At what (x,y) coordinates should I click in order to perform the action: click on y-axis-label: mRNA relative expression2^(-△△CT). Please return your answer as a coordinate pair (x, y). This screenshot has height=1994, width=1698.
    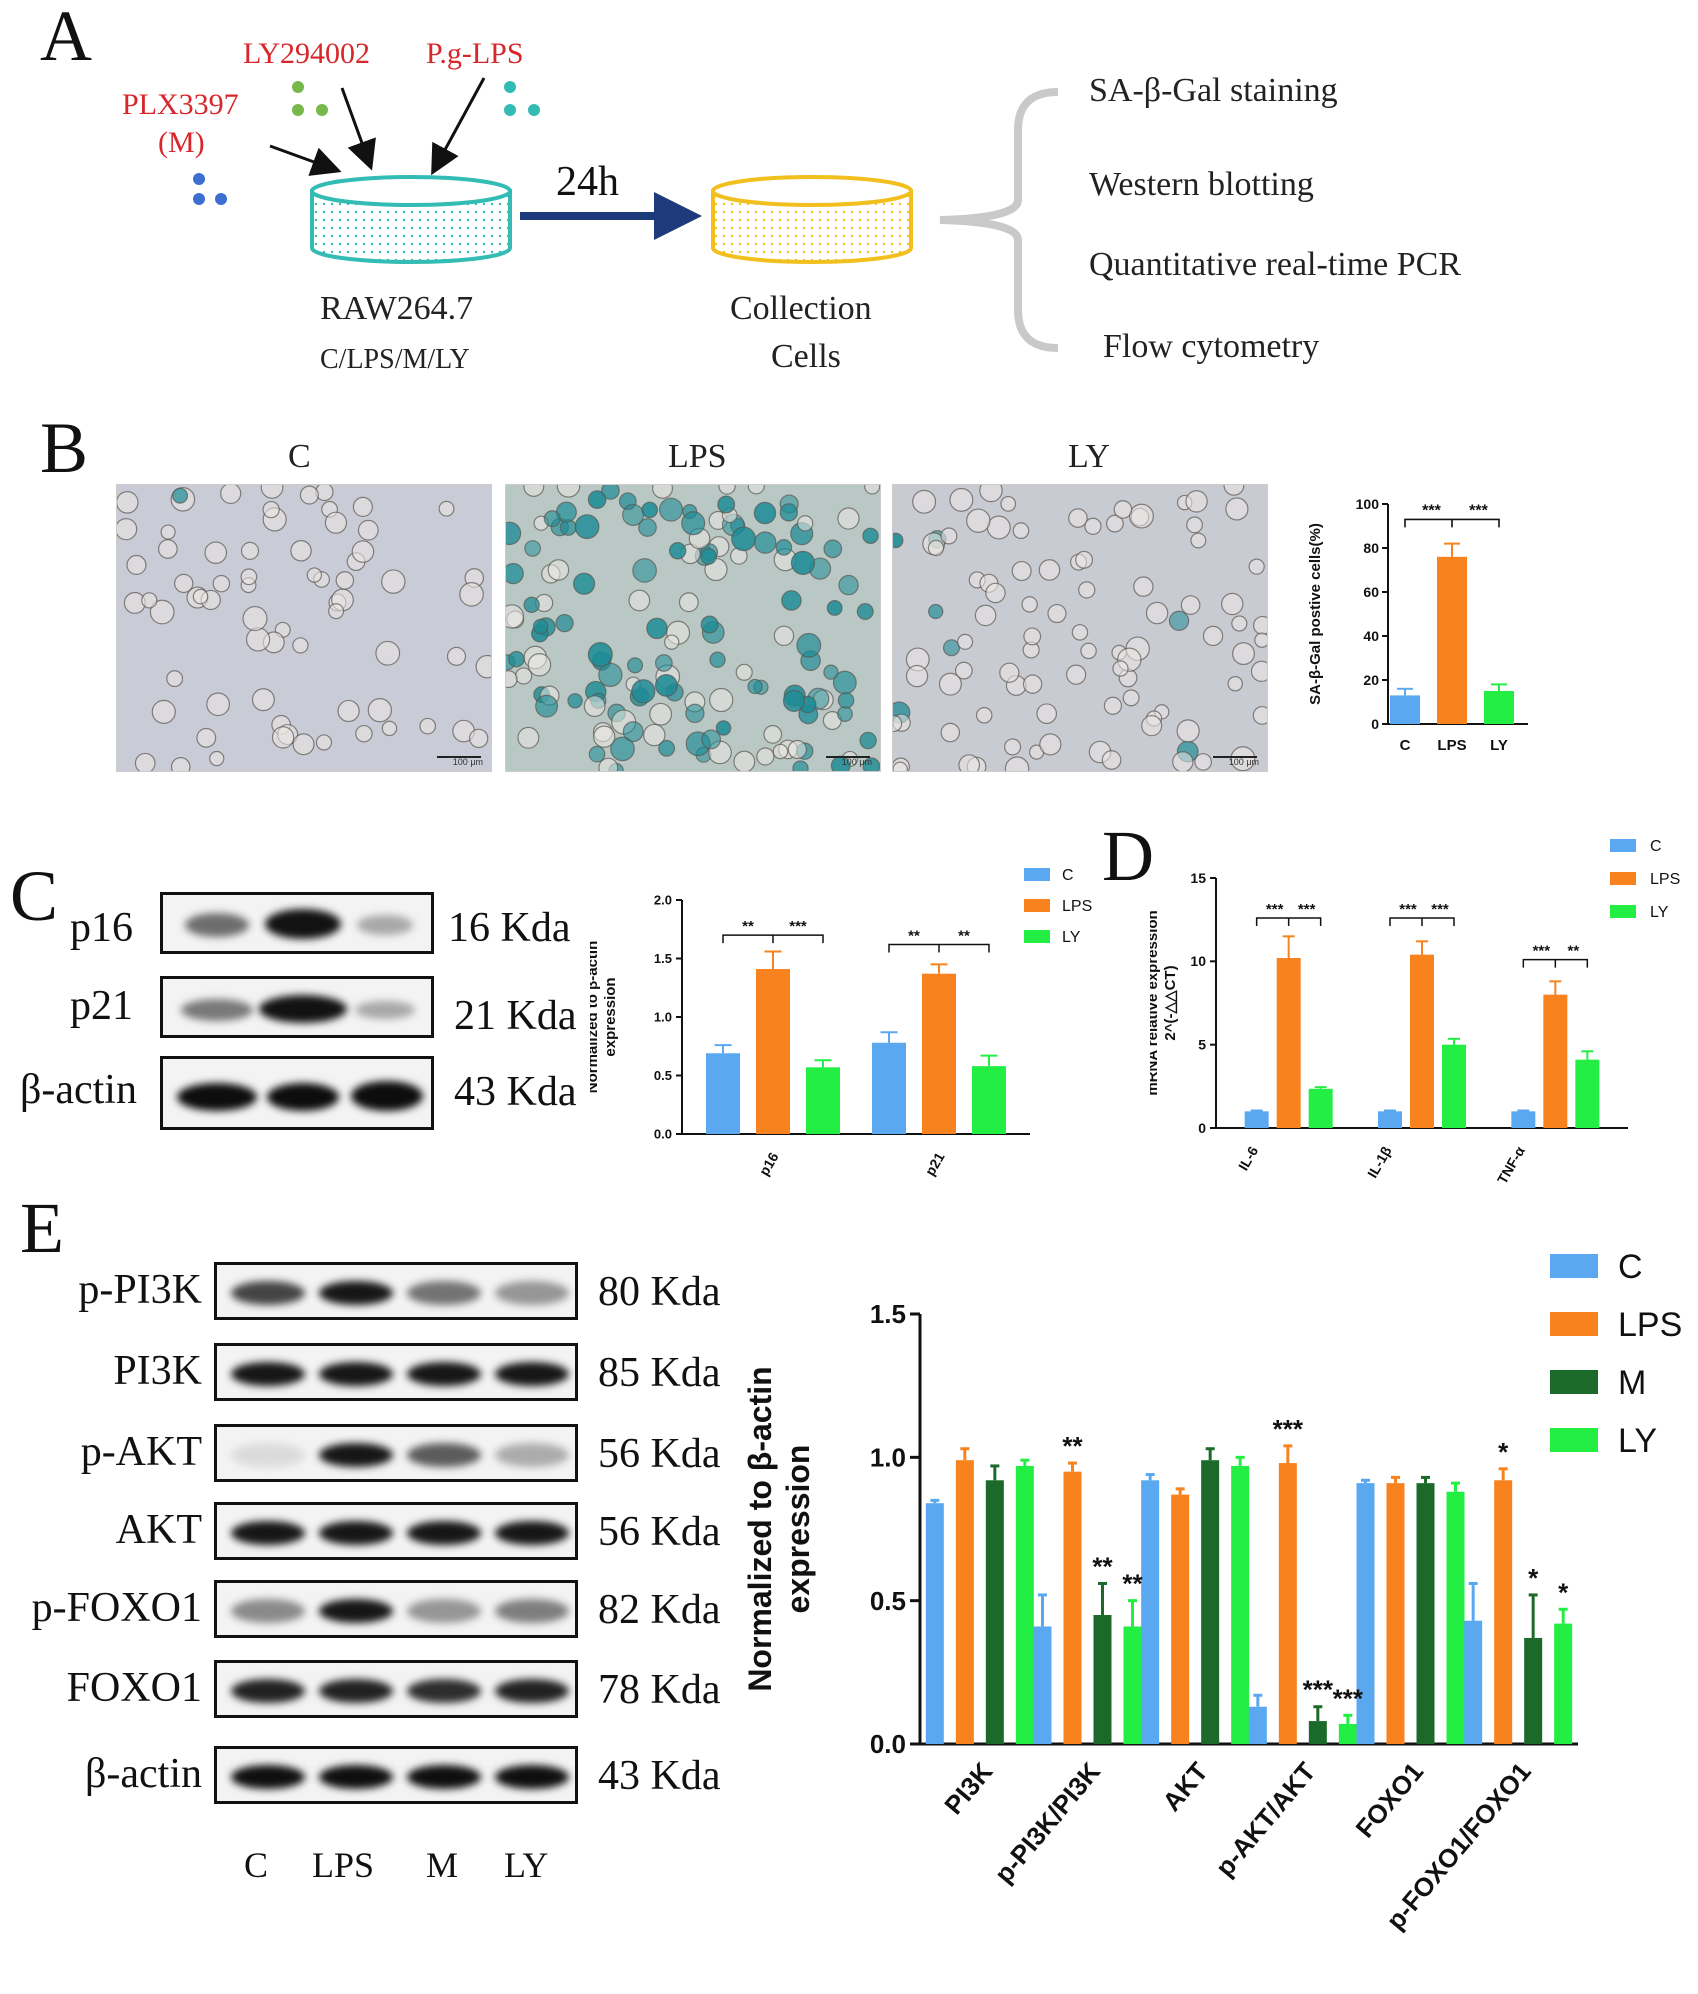
    Looking at the image, I should click on (1164, 1002).